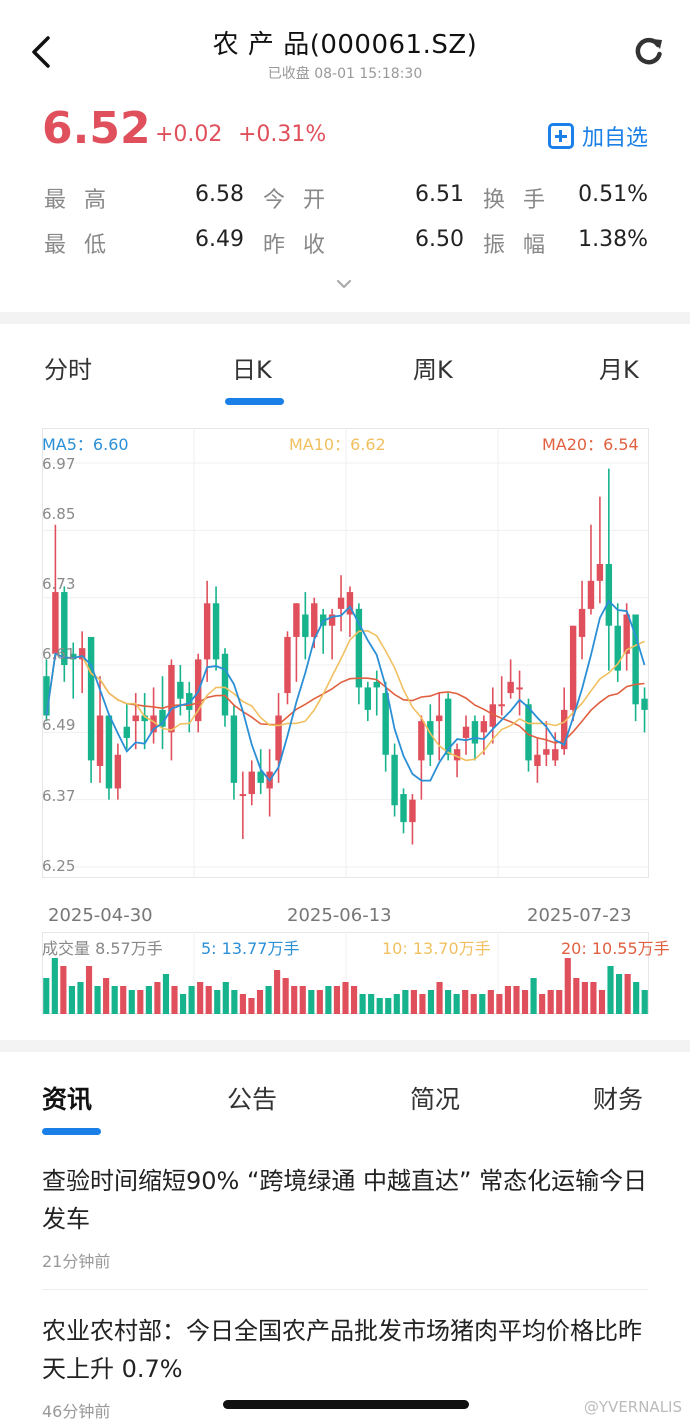 This screenshot has width=690, height=1423. I want to click on stat-label-low: 最低, so click(84, 245).